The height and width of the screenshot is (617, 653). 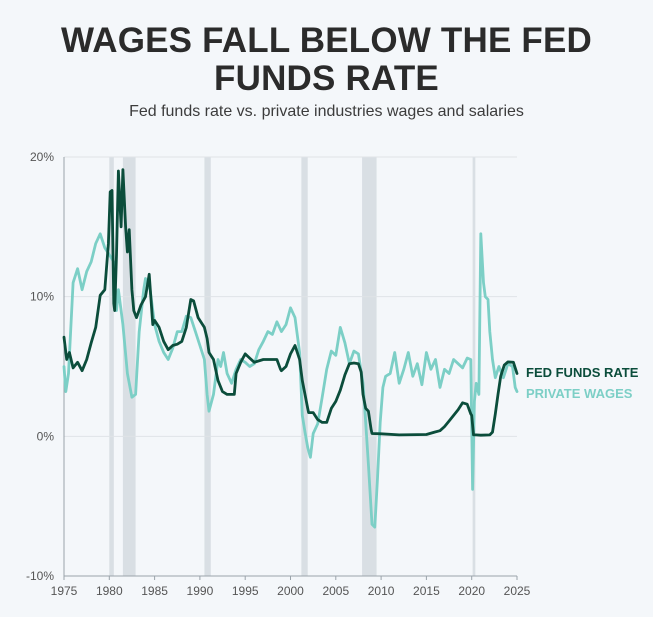 I want to click on y-tick-label: -10%, so click(x=40, y=576).